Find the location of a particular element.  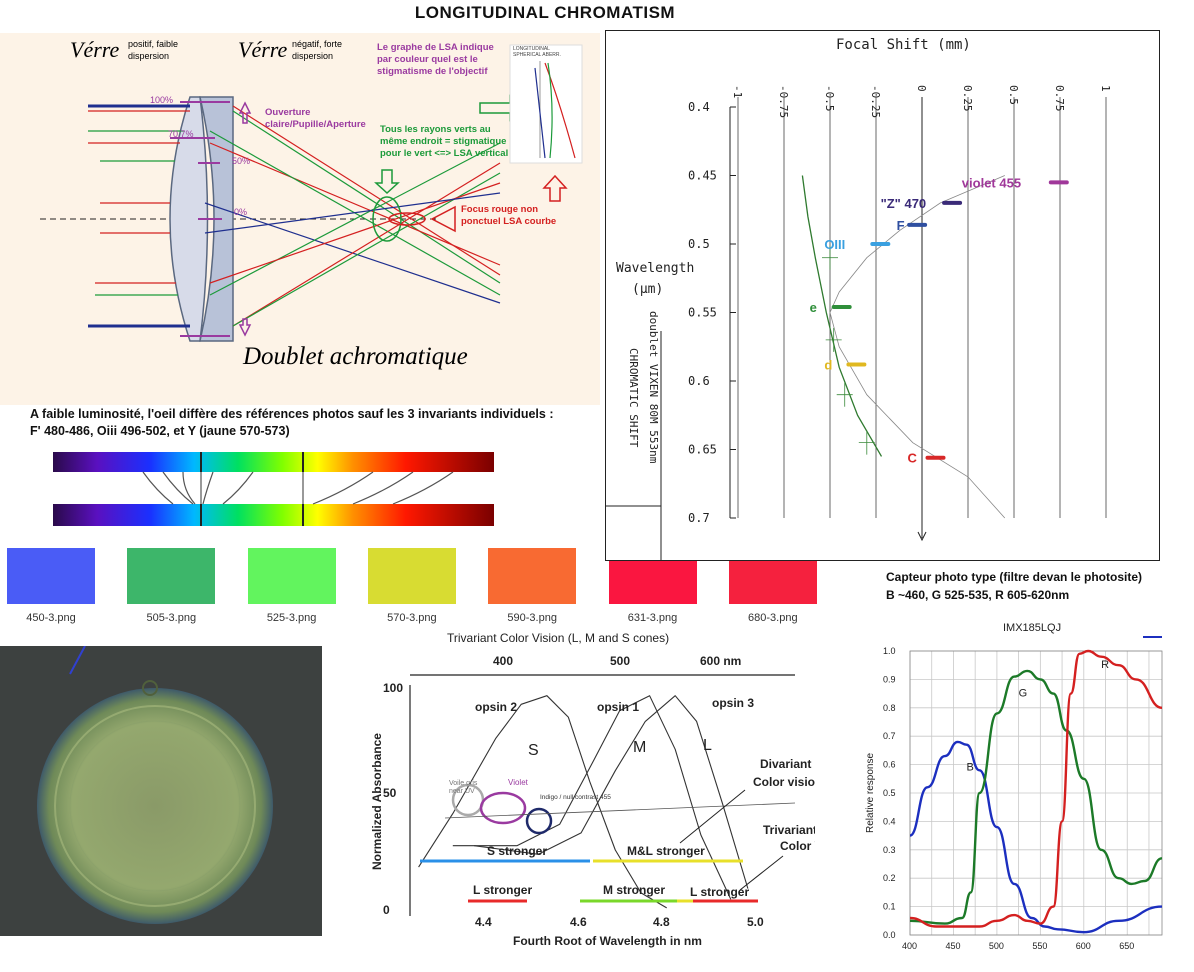

focal-x-tick: -0.25 is located at coordinates (875, 101).